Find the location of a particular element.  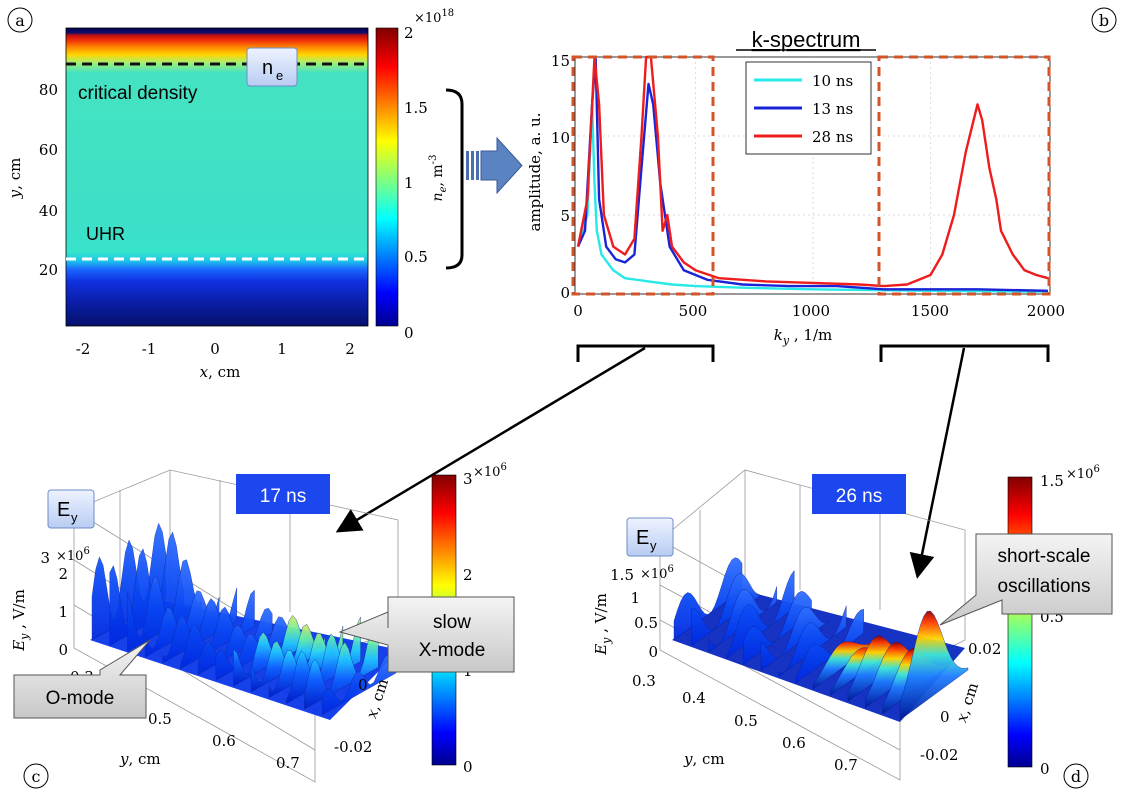

colorbar-a is located at coordinates (387, 177).